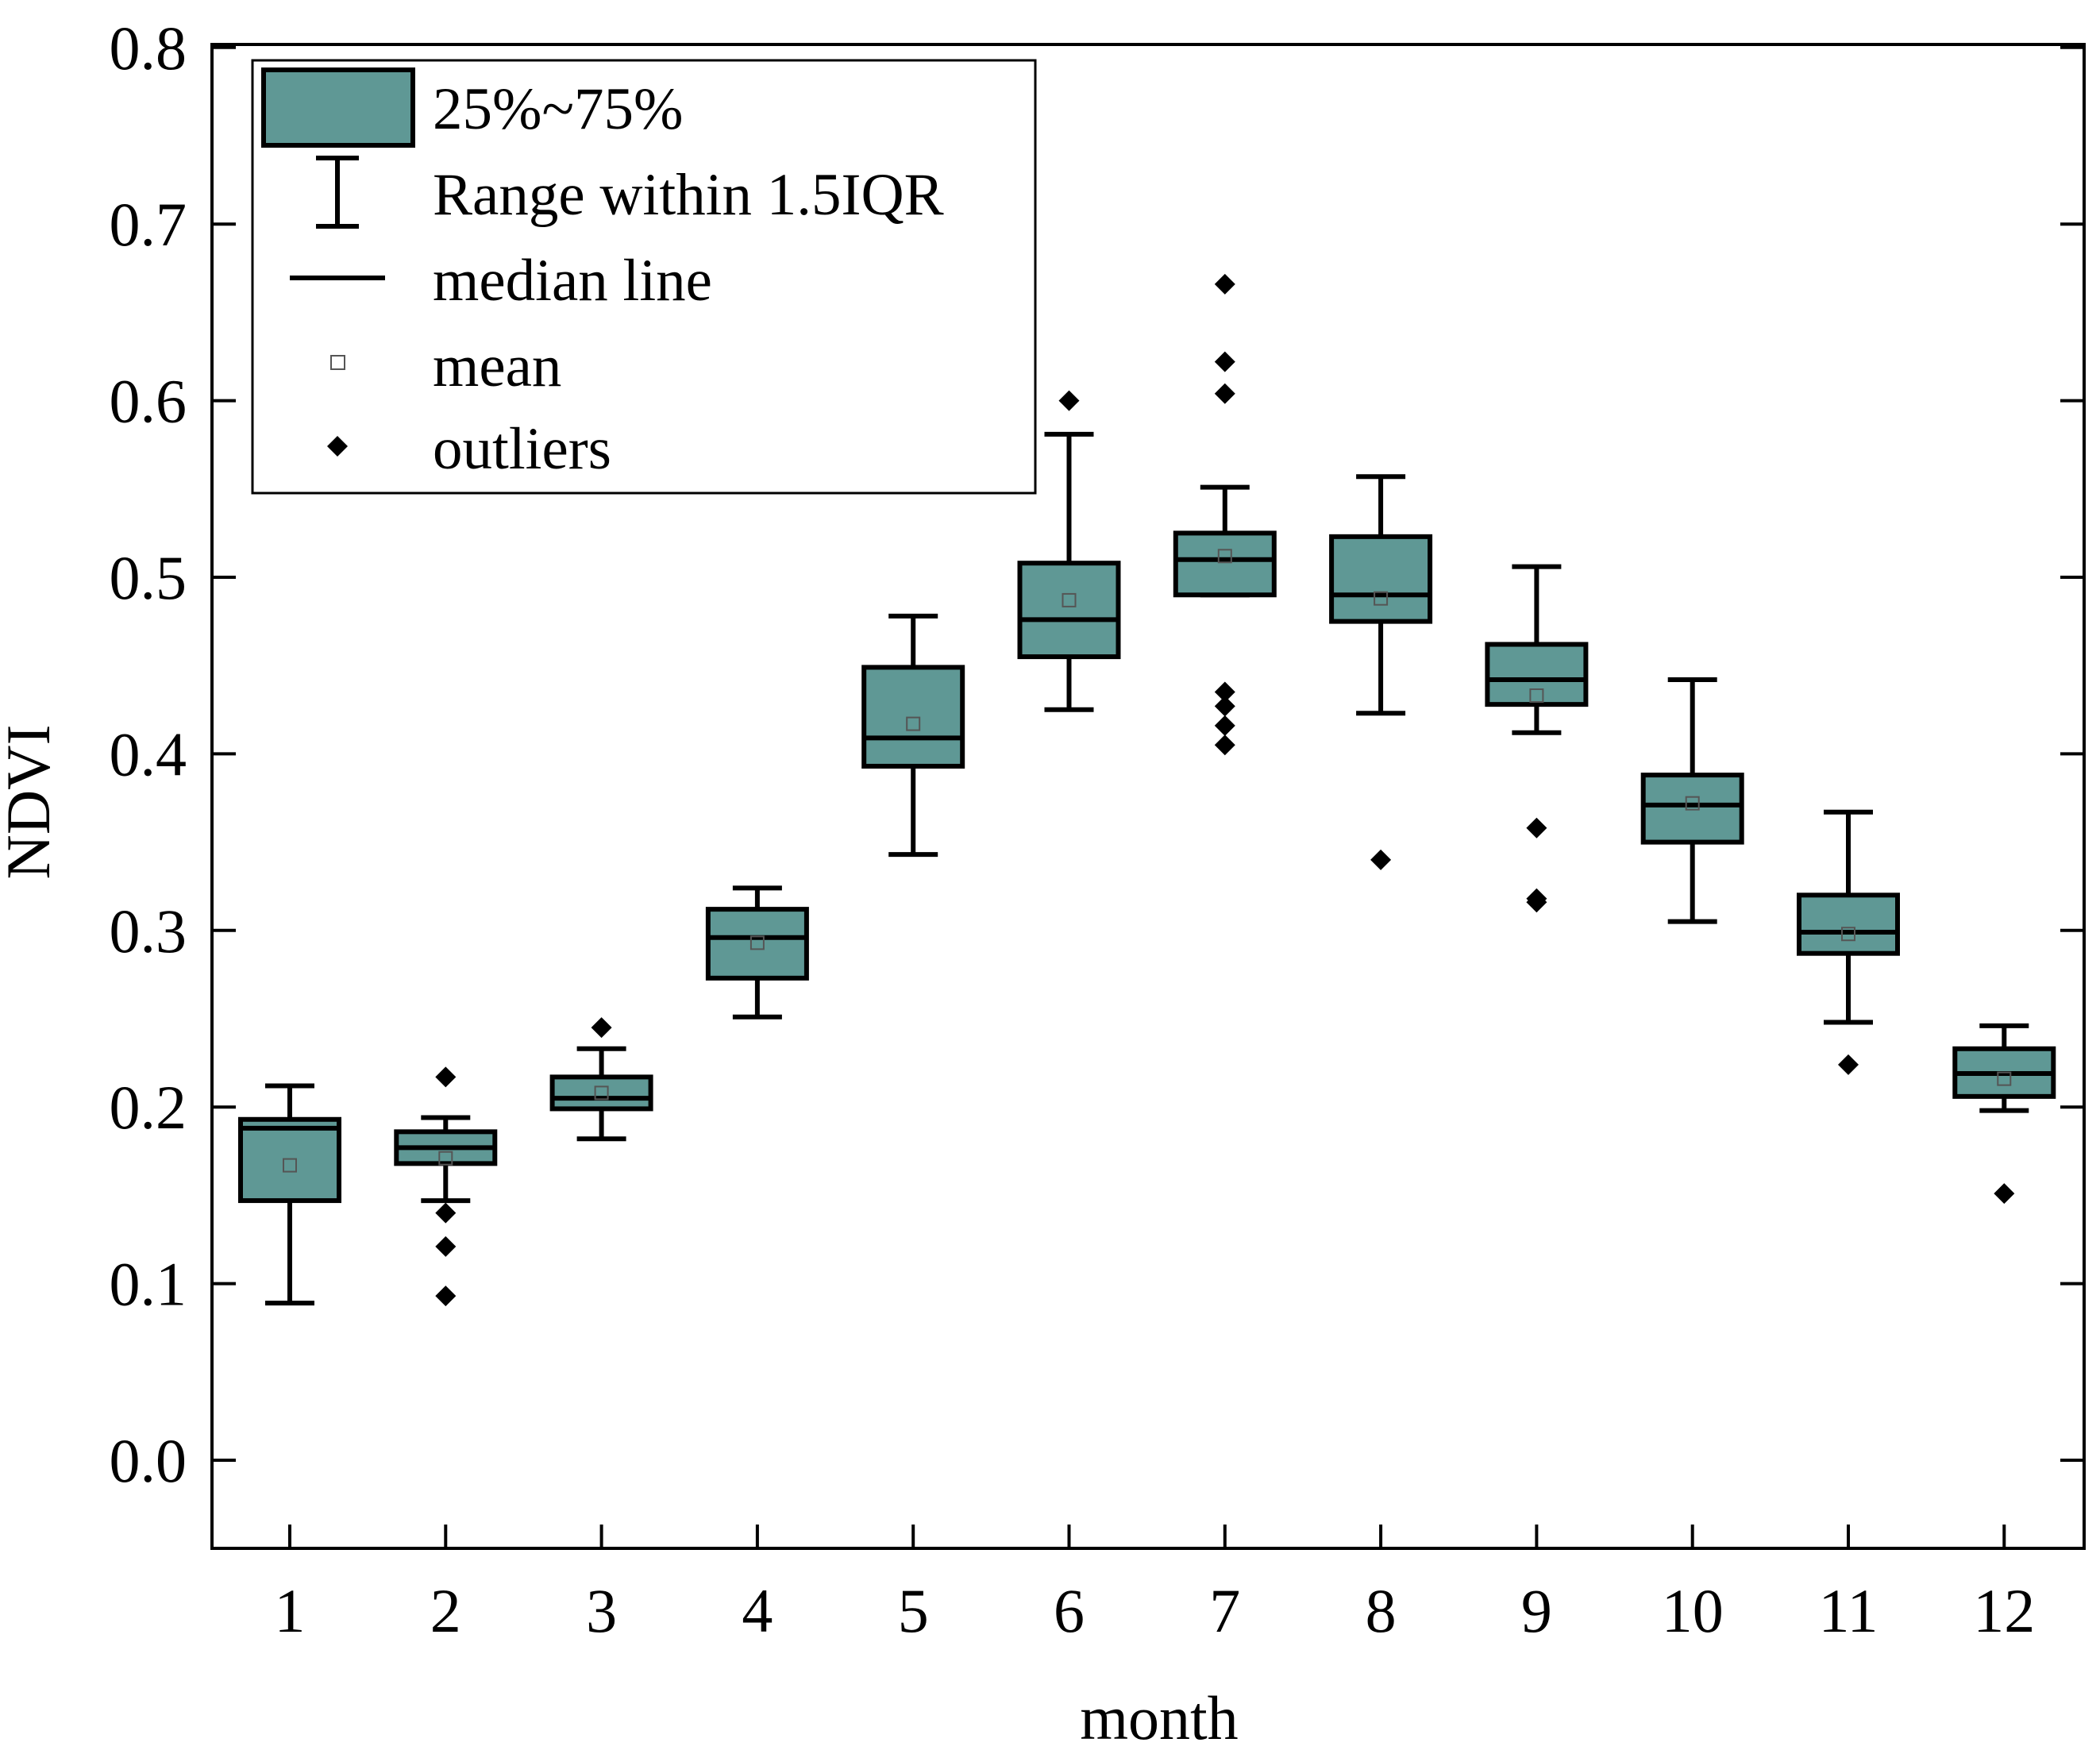  Describe the element at coordinates (31, 802) in the screenshot. I see `y-axis-label: NDVI` at that location.